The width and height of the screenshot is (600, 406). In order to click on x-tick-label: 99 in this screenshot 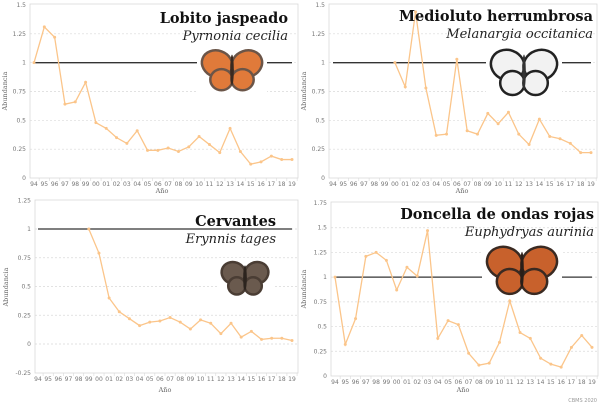, I will do `click(387, 382)`.